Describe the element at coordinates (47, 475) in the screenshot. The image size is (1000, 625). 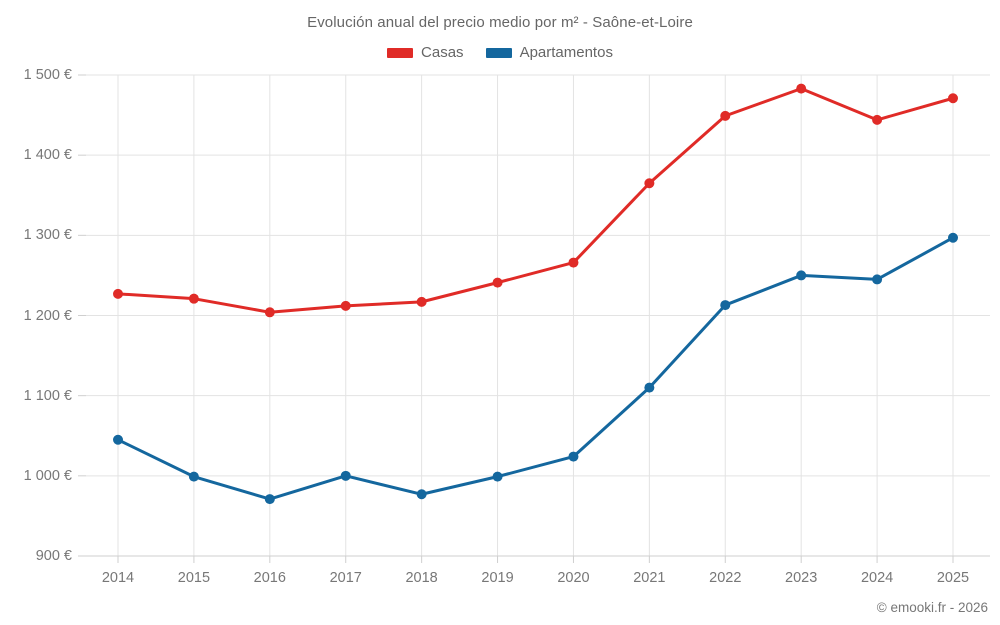
I see `y-tick-label: 1 000 €` at that location.